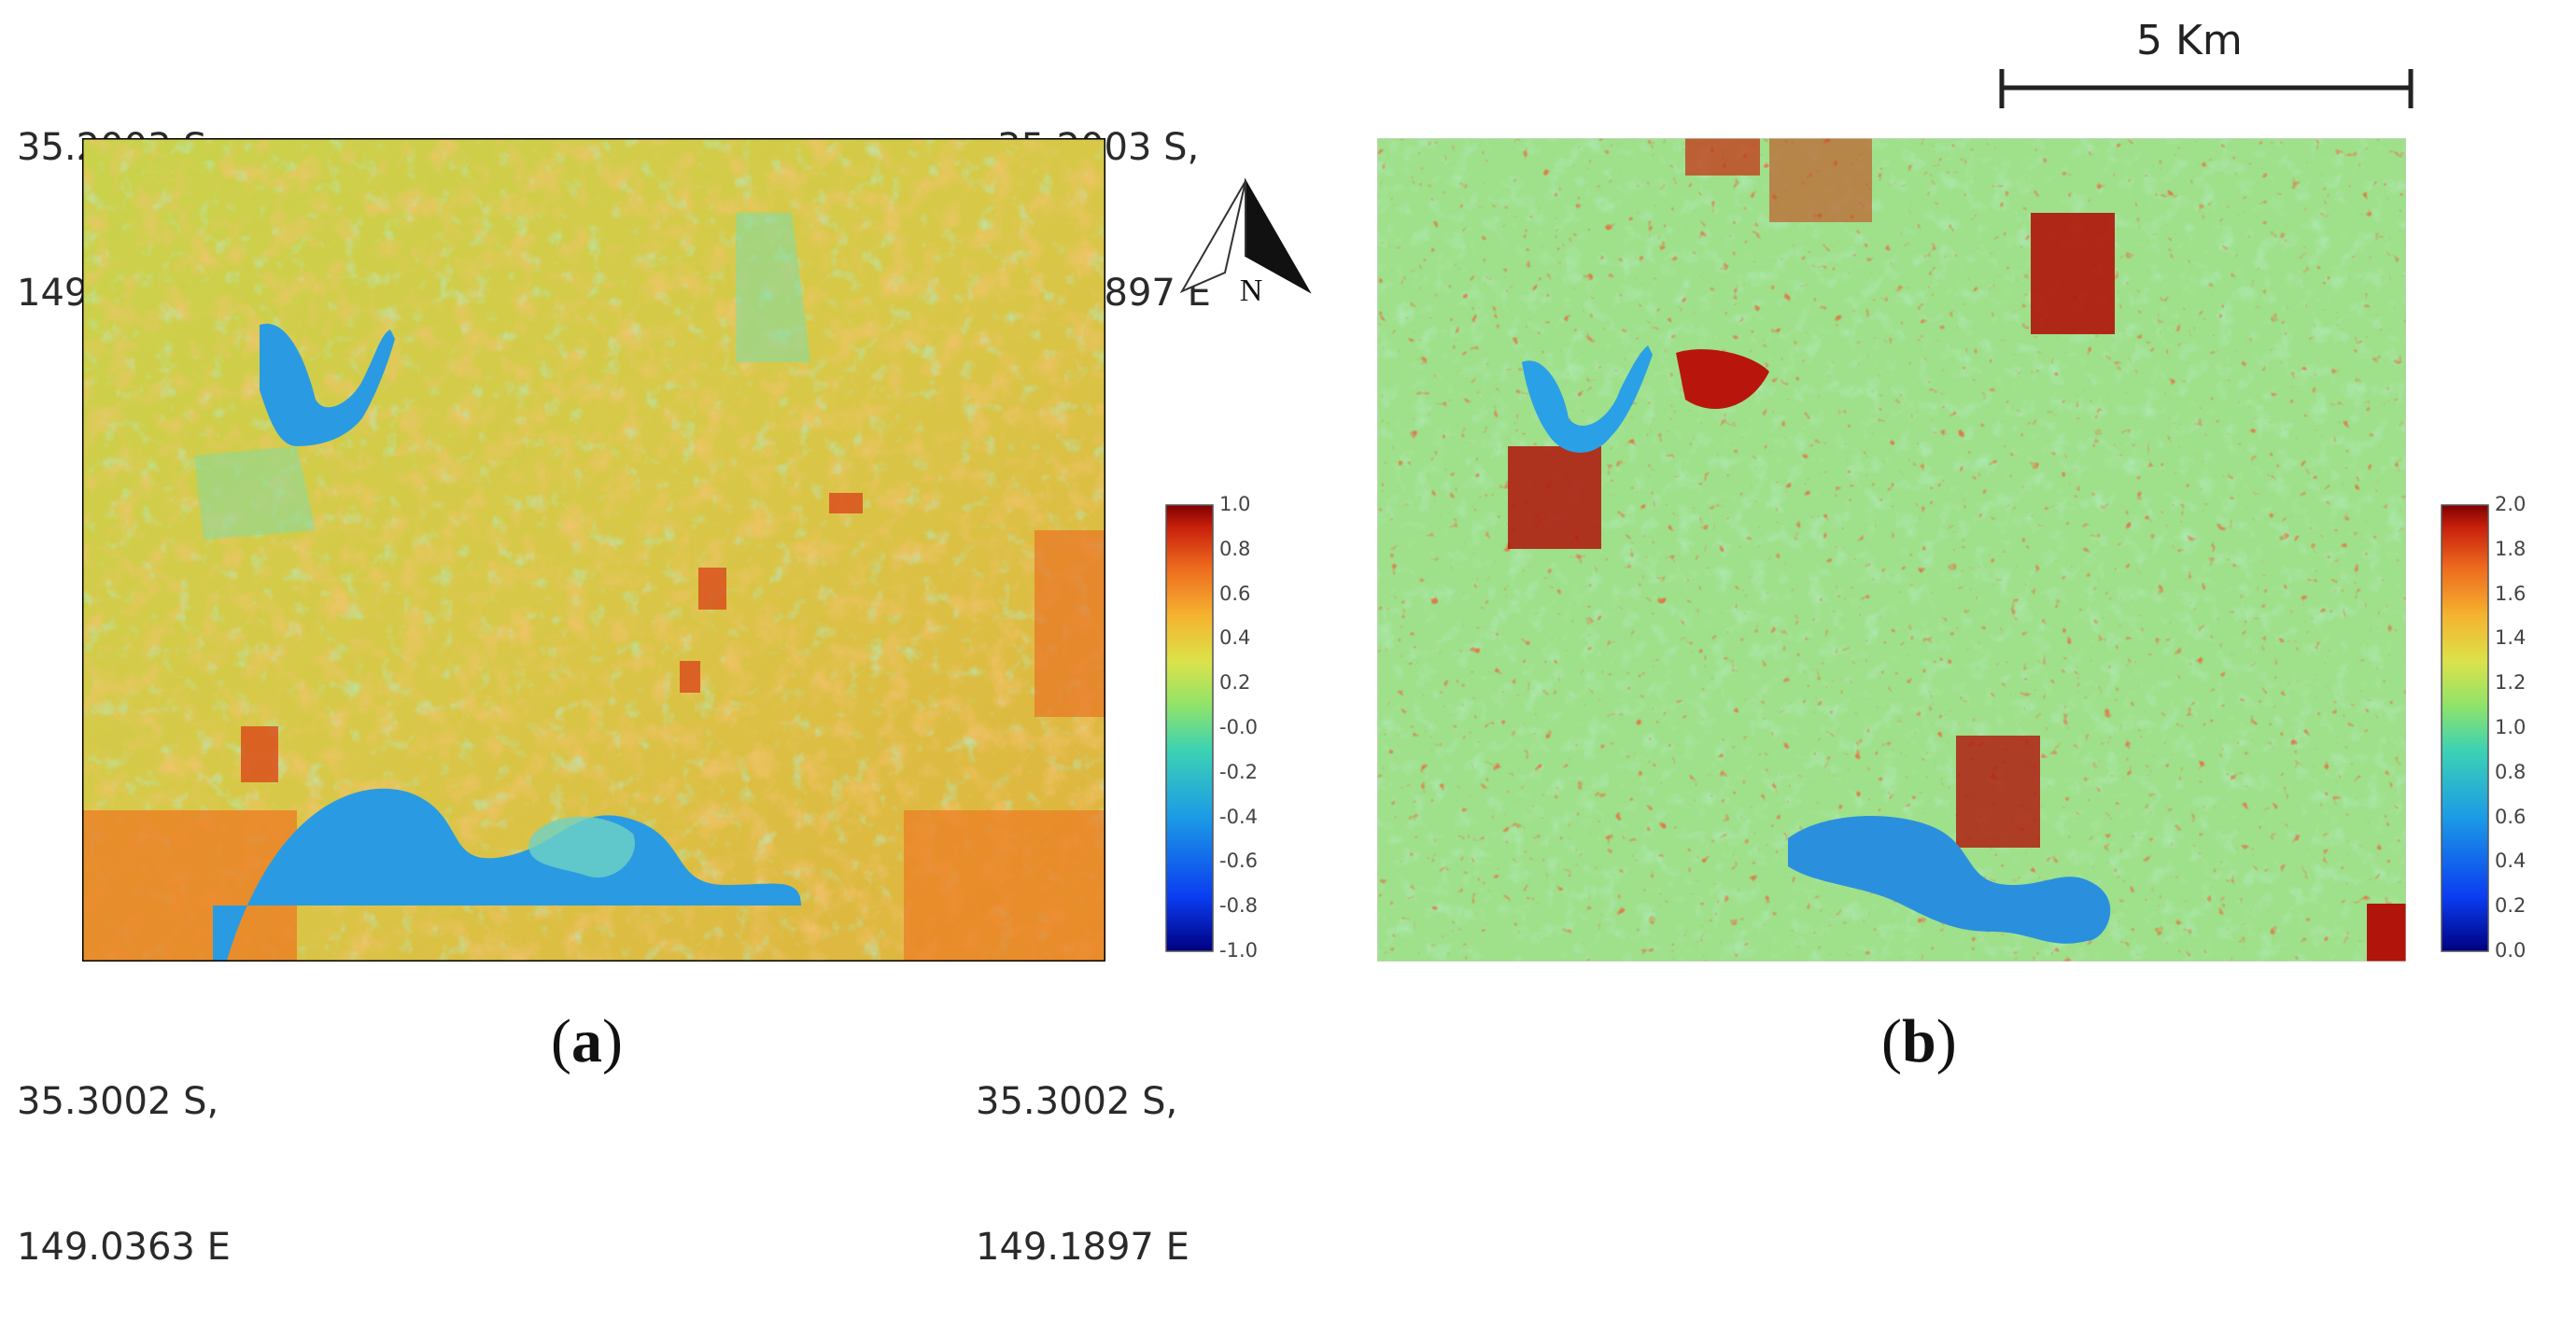  I want to click on corner-bottom-left-coord: 35.3002 S, 149.0363 E, so click(124, 1150).